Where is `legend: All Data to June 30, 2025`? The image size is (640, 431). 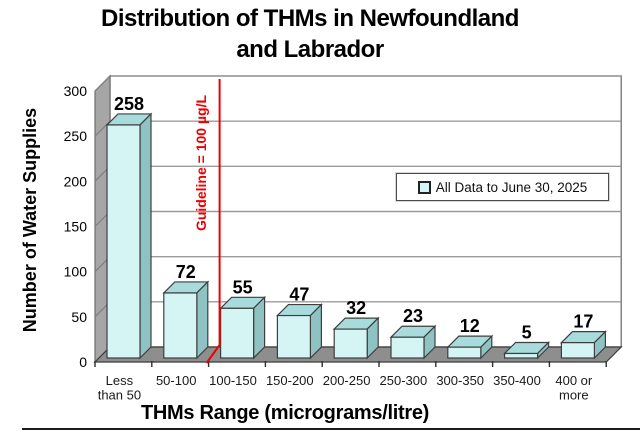
legend: All Data to June 30, 2025 is located at coordinates (502, 187).